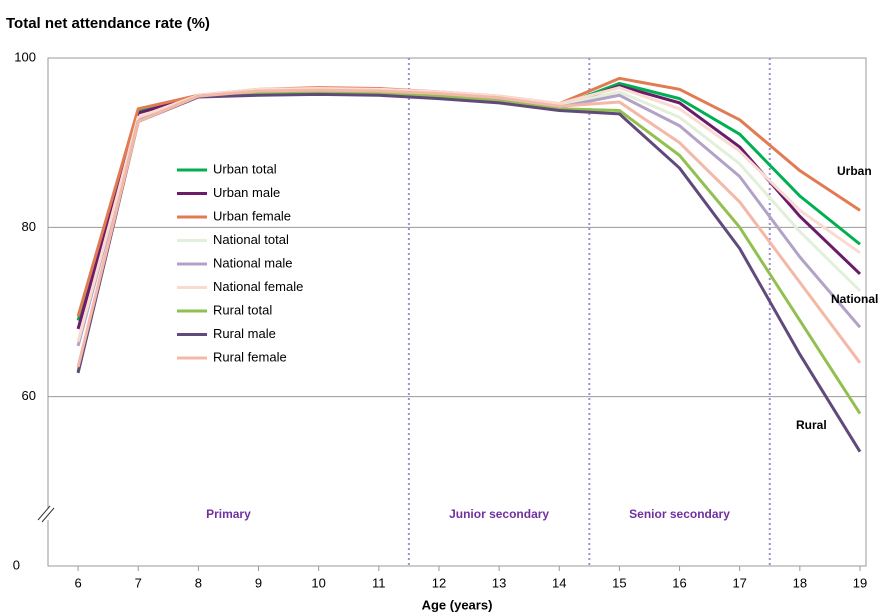  What do you see at coordinates (16, 564) in the screenshot?
I see `y-break-label: 0` at bounding box center [16, 564].